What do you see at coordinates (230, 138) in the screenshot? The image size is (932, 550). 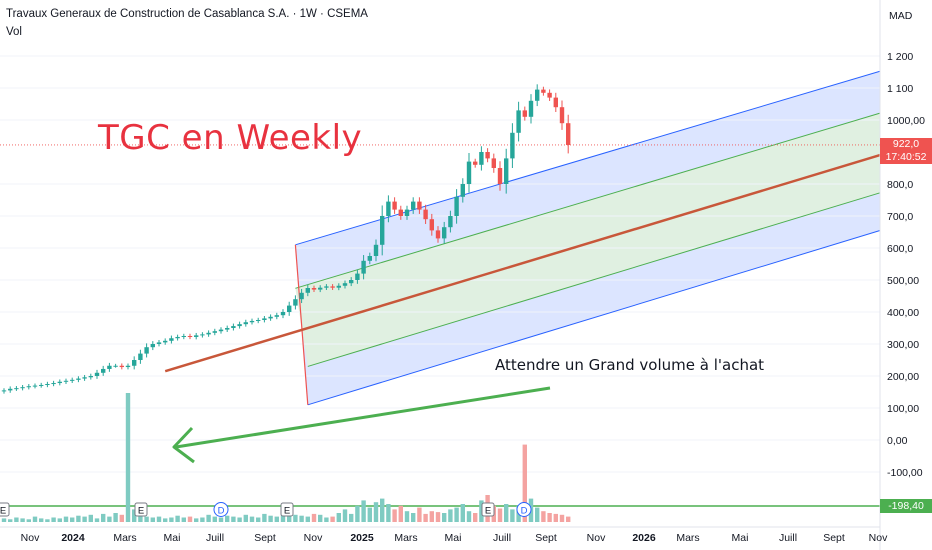 I see `annotation-title: TGC en Weekly` at bounding box center [230, 138].